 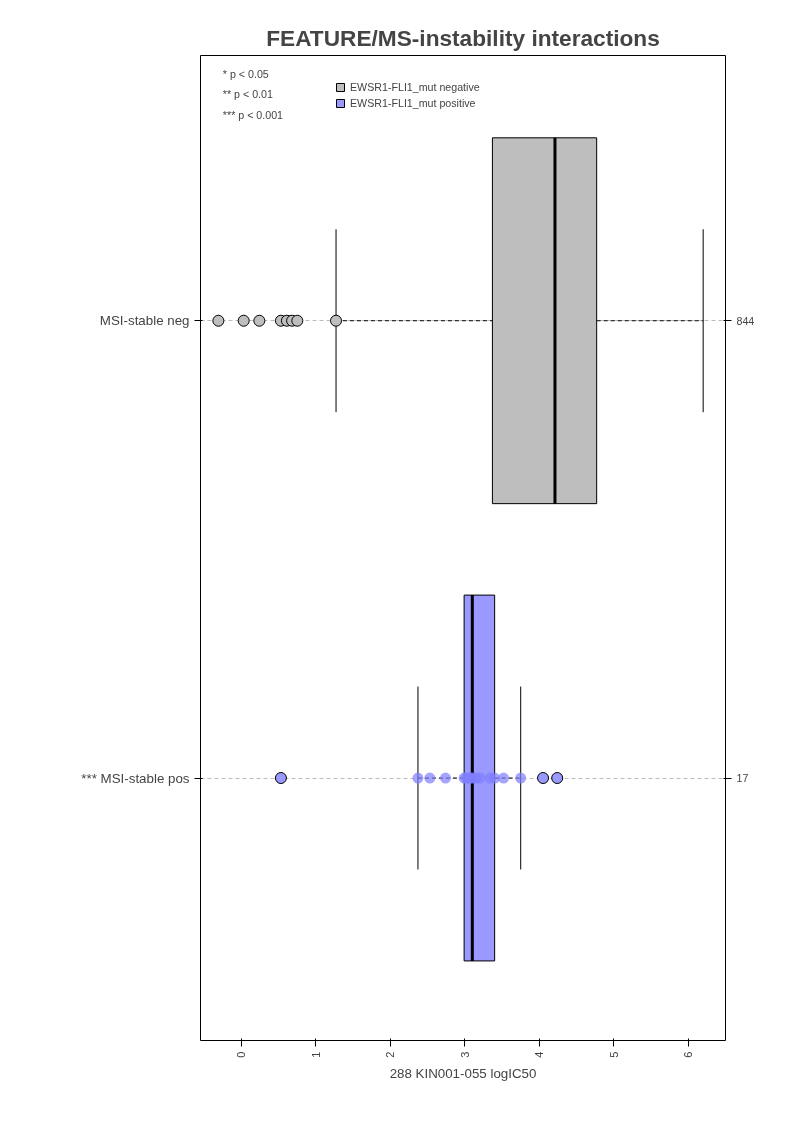 I want to click on legend-label: EWSR1-FLI1_mut negative, so click(x=415, y=87).